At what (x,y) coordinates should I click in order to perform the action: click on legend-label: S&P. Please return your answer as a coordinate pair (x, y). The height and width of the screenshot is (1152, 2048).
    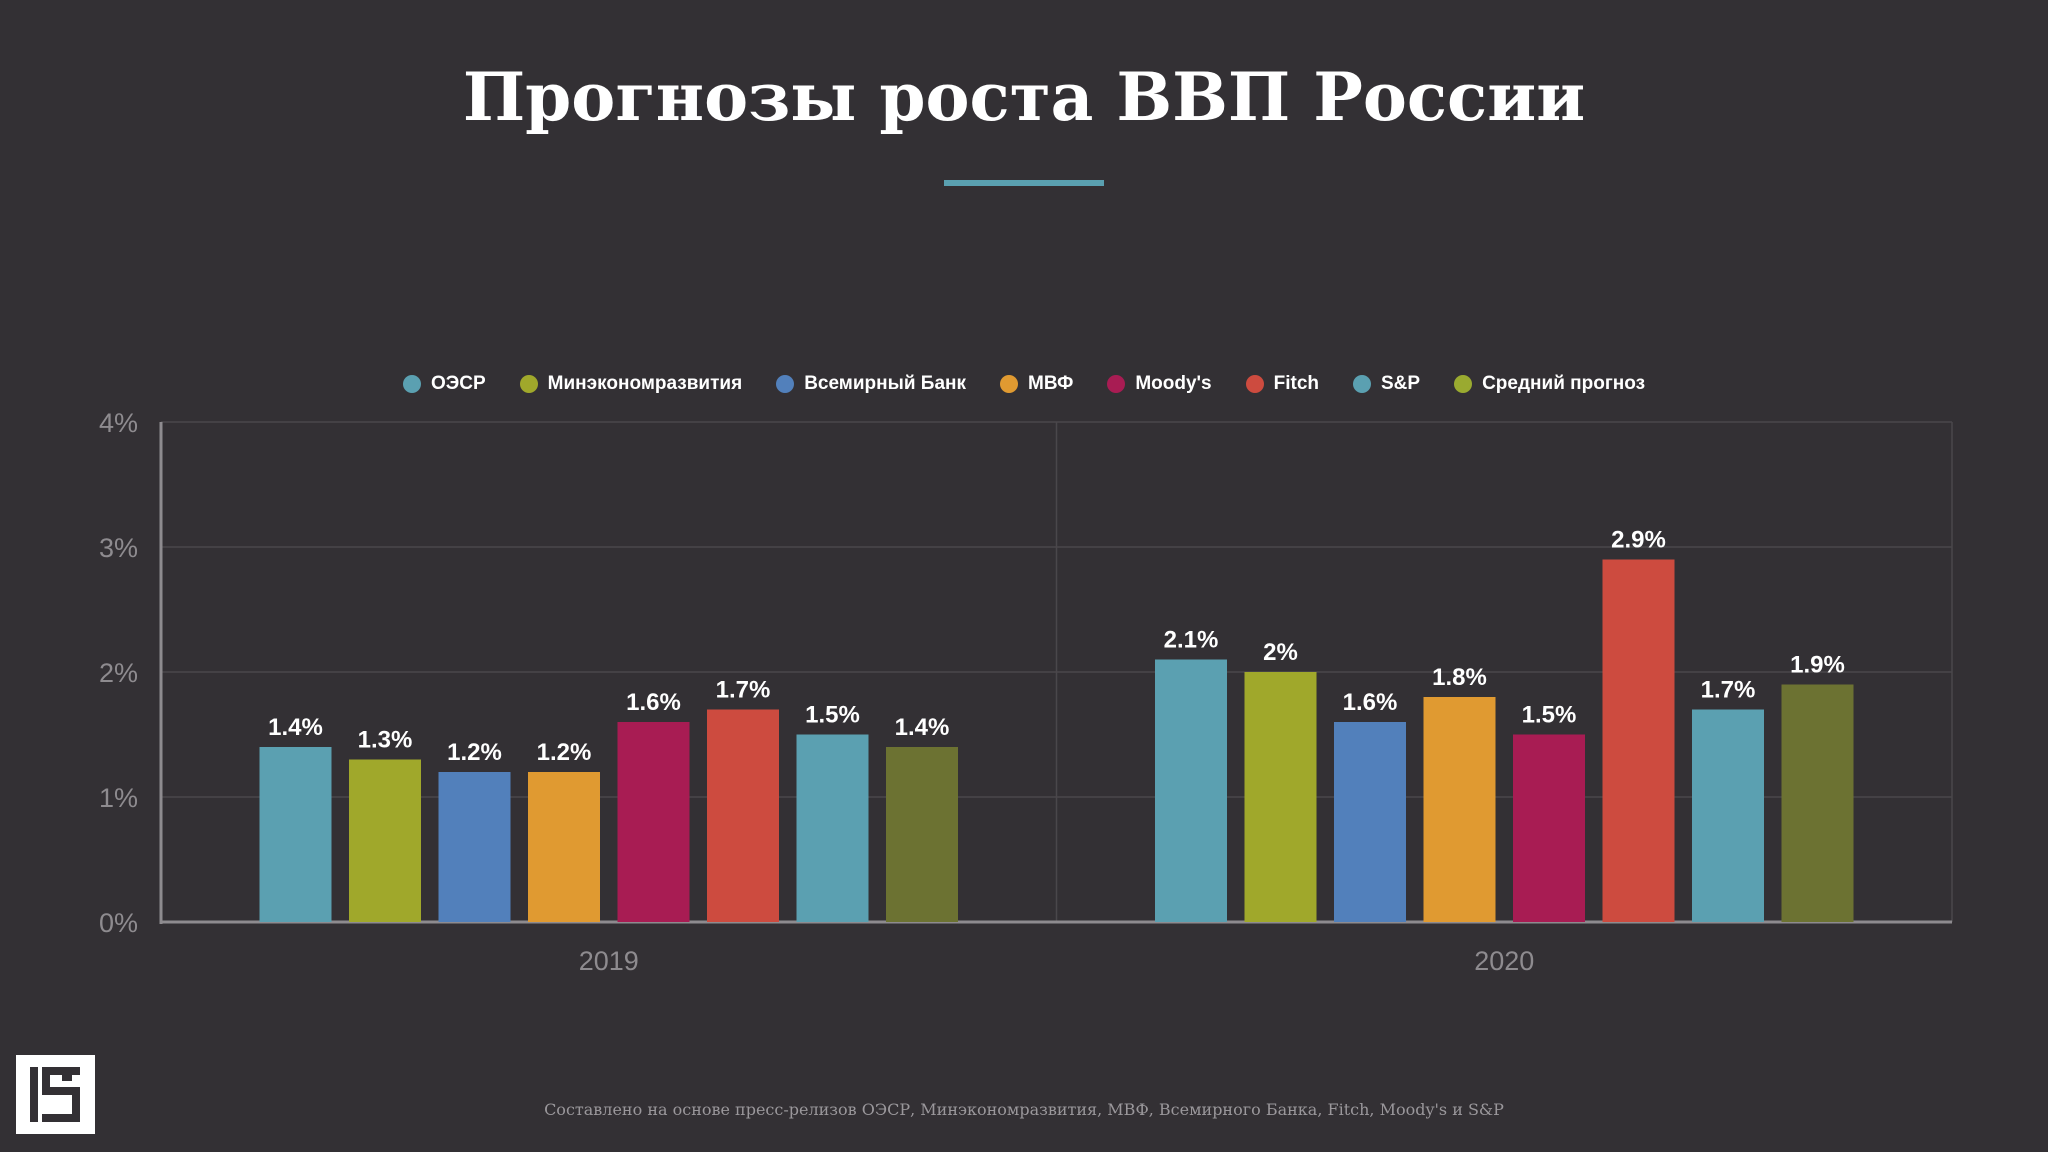
    Looking at the image, I should click on (1401, 383).